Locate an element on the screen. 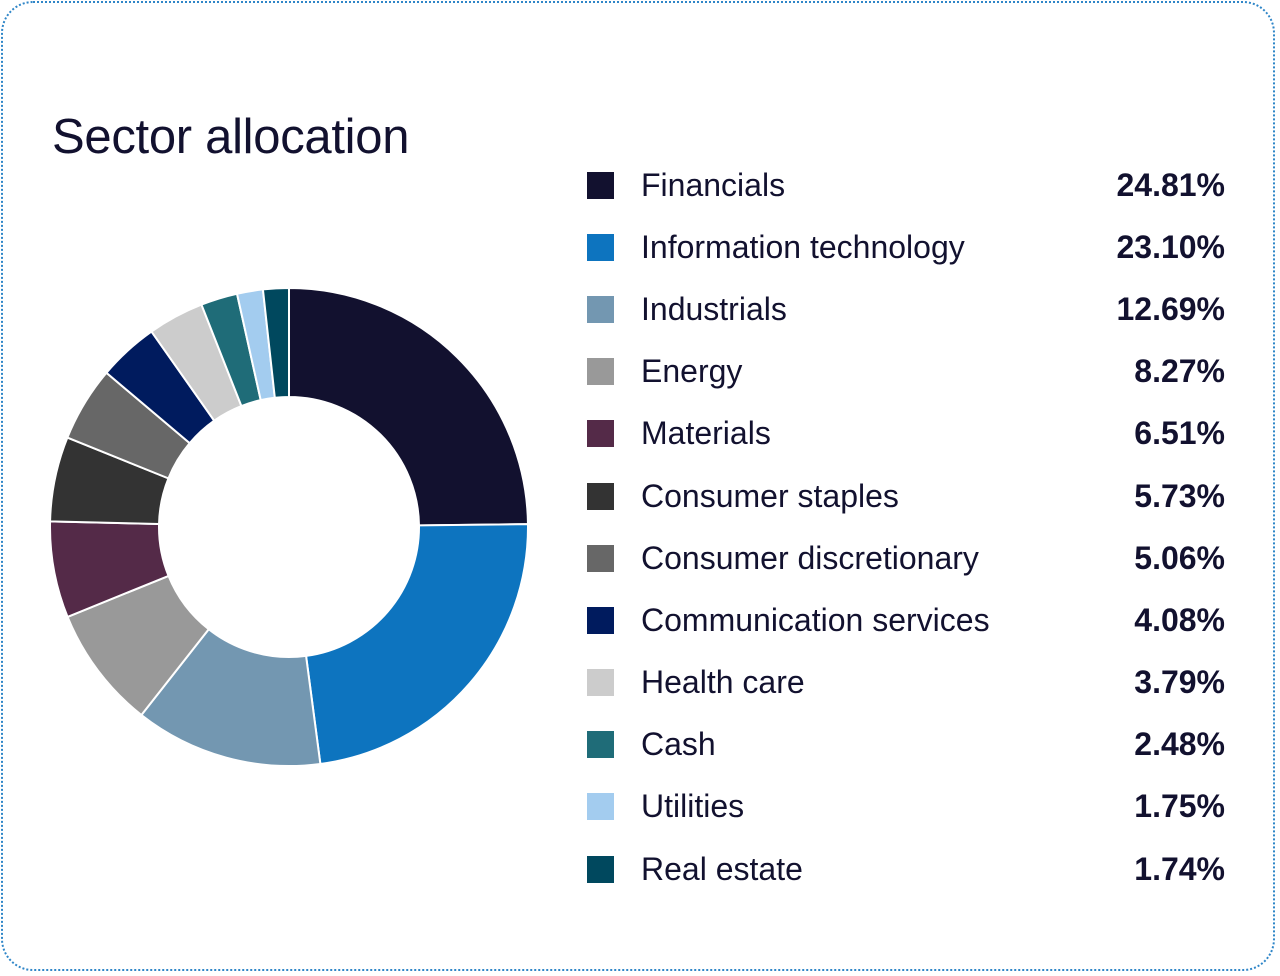 This screenshot has height=976, width=1280. legend-value: 5.06% is located at coordinates (1179, 557).